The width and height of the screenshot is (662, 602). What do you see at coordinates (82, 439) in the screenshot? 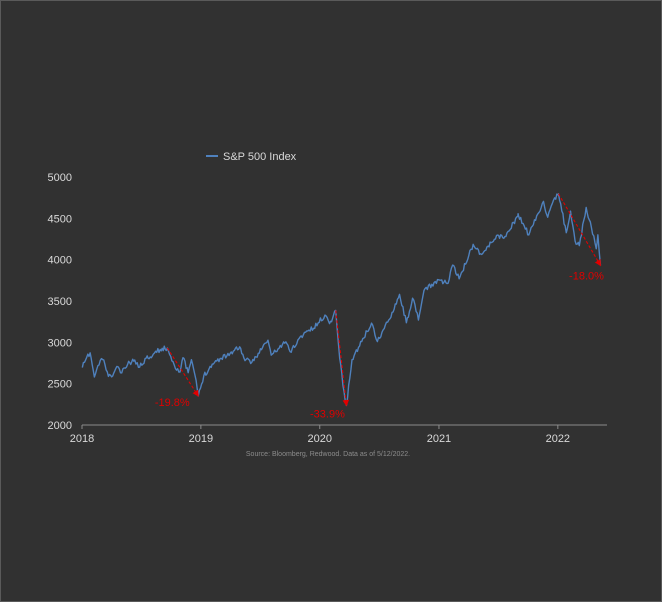
I see `x-tick-label-2018: 2018` at bounding box center [82, 439].